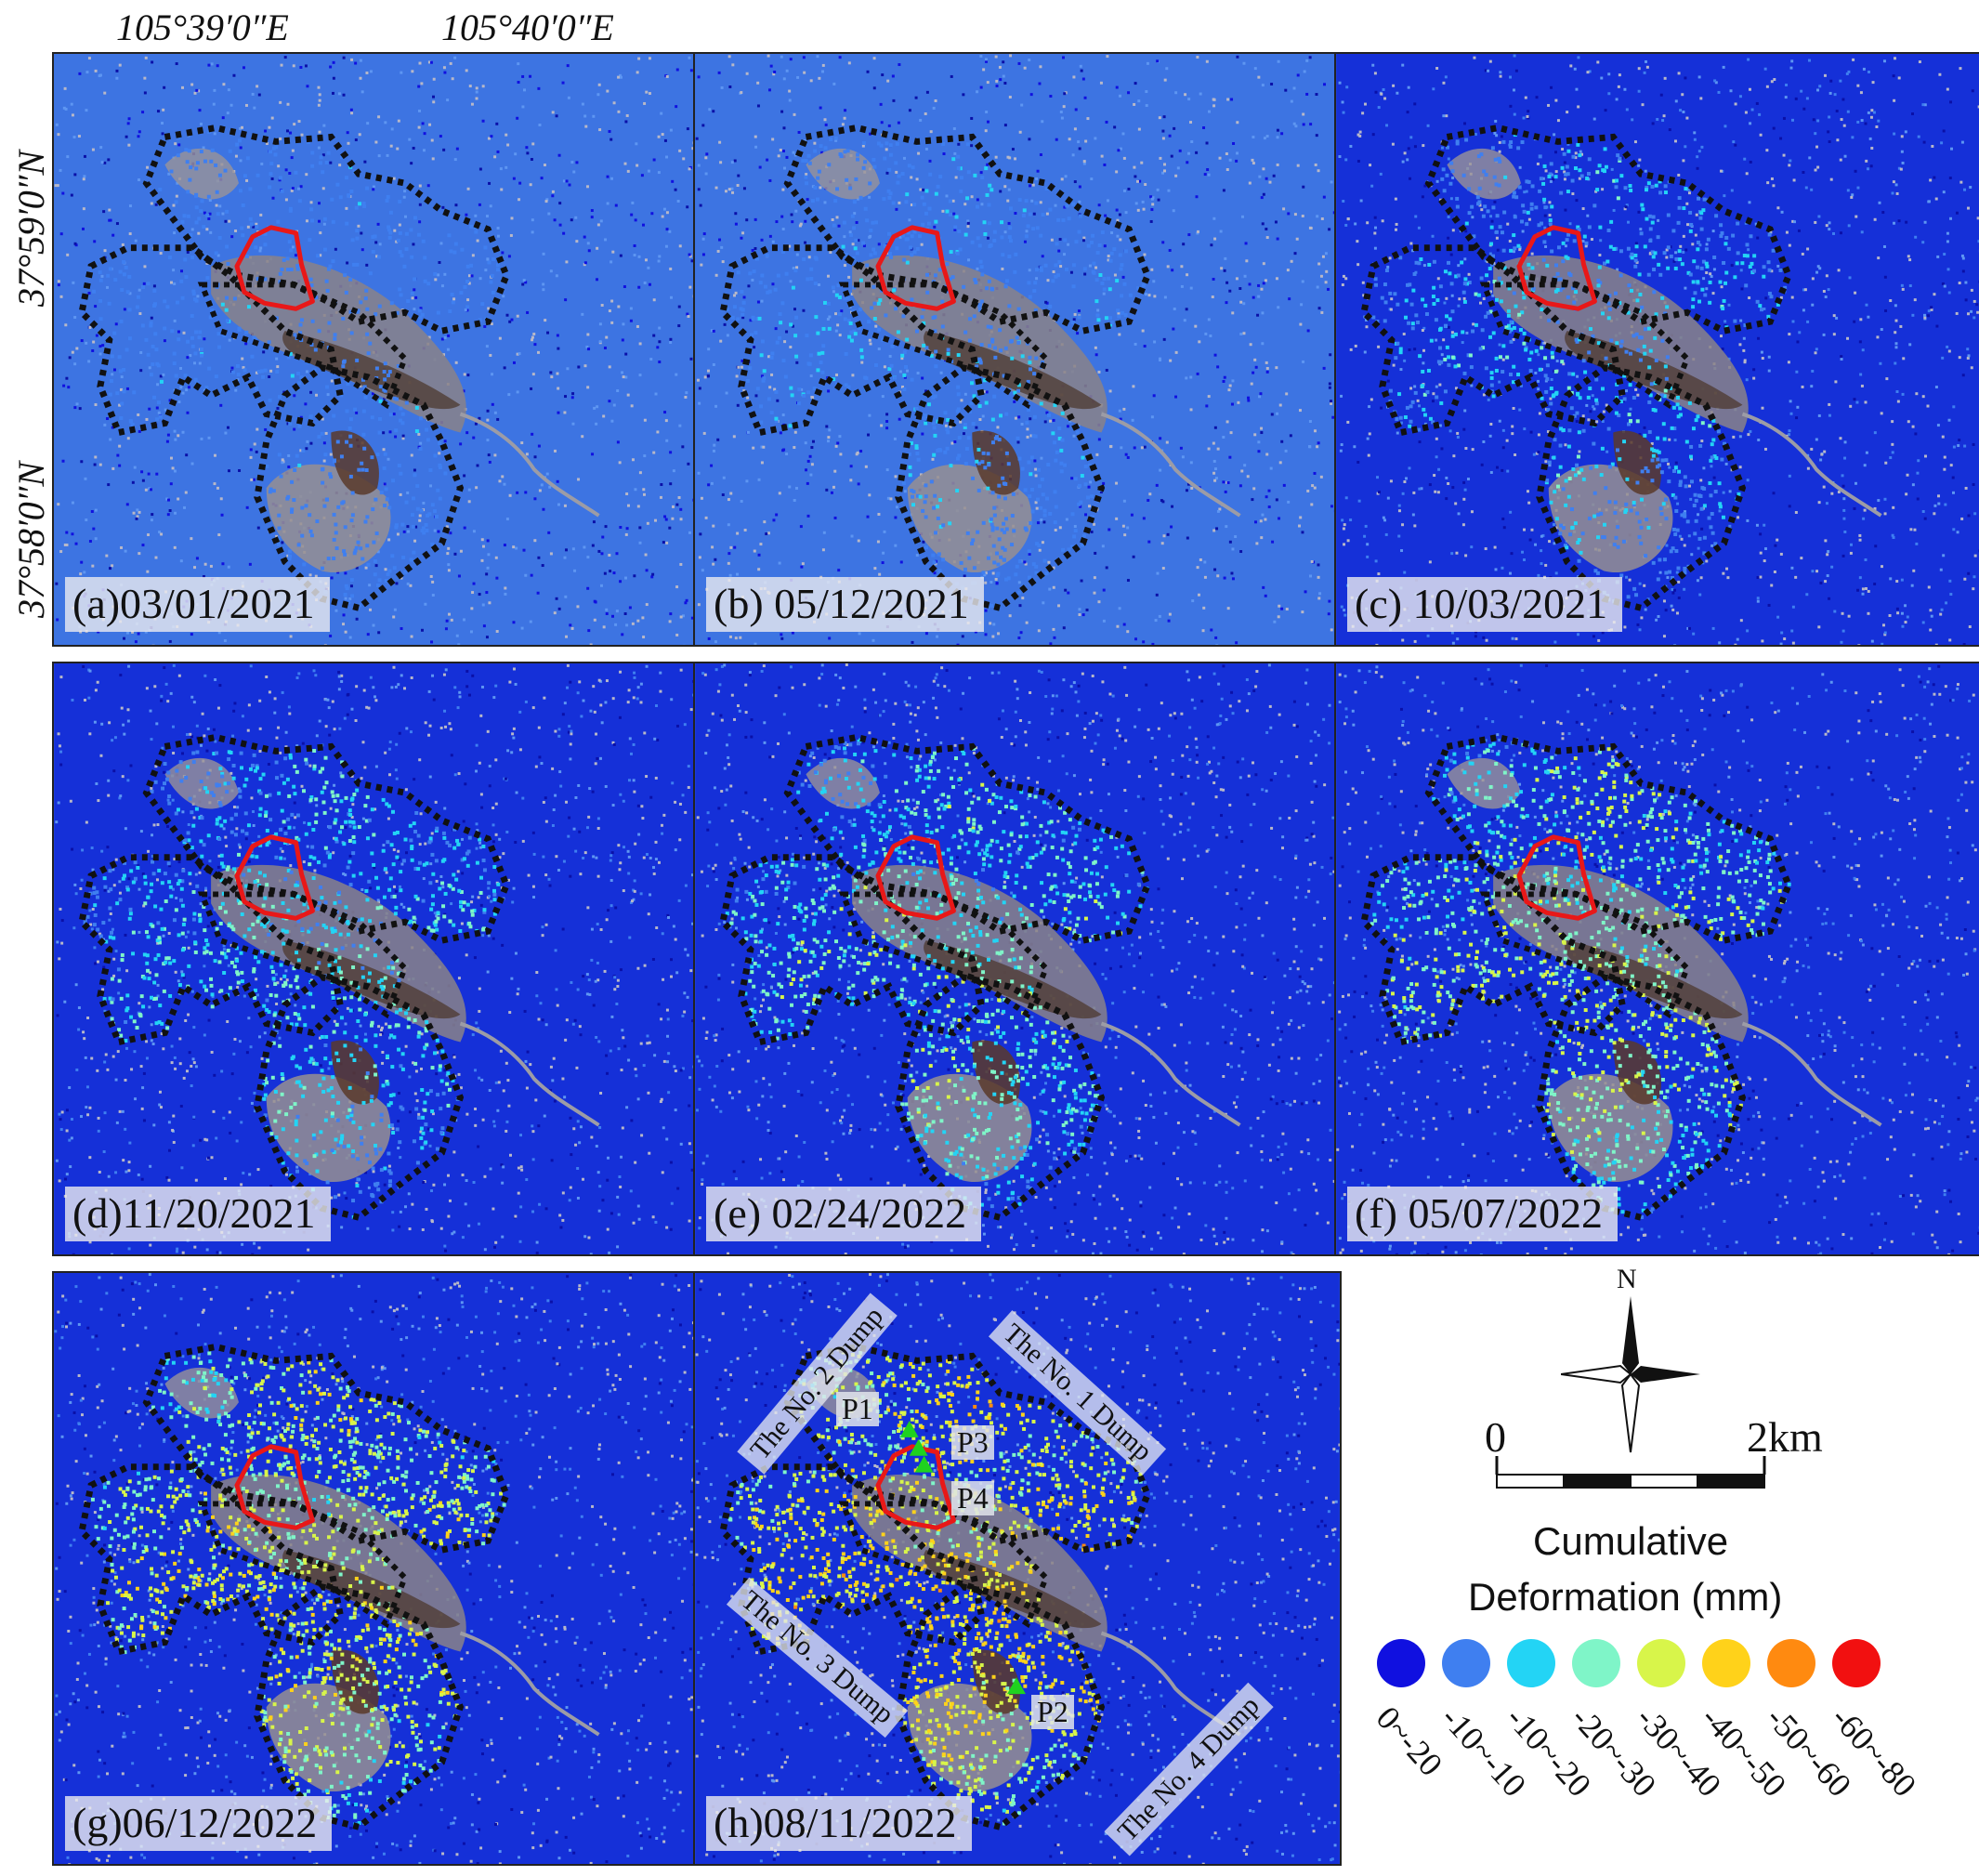 This screenshot has height=1876, width=1979. What do you see at coordinates (844, 1214) in the screenshot?
I see `panel-date-label: (e) 02/24/2022` at bounding box center [844, 1214].